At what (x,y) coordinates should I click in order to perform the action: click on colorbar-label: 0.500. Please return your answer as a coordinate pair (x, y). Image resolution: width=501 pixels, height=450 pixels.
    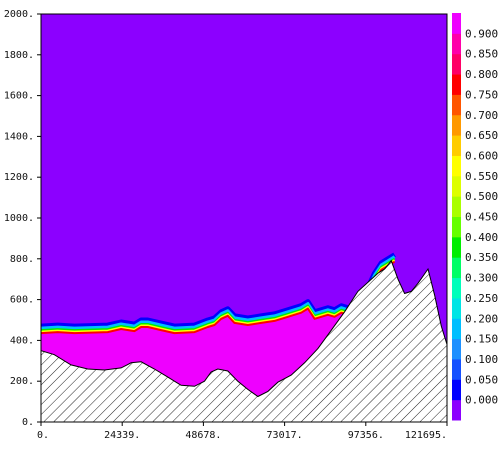
    Looking at the image, I should click on (481, 196).